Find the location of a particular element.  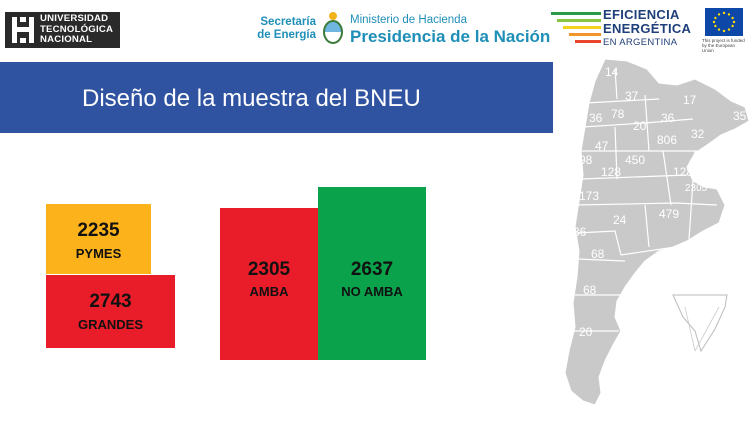

map-label: 450 is located at coordinates (635, 160).